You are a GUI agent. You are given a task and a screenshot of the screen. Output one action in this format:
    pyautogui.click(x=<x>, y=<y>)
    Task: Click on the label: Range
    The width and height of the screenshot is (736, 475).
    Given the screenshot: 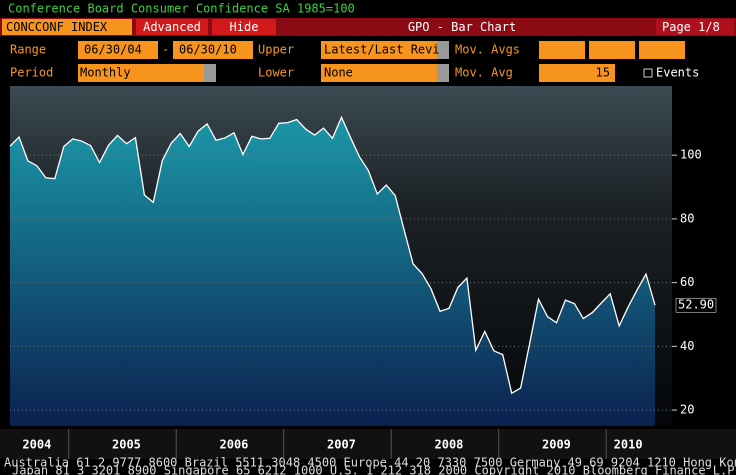 What is the action you would take?
    pyautogui.click(x=28, y=50)
    